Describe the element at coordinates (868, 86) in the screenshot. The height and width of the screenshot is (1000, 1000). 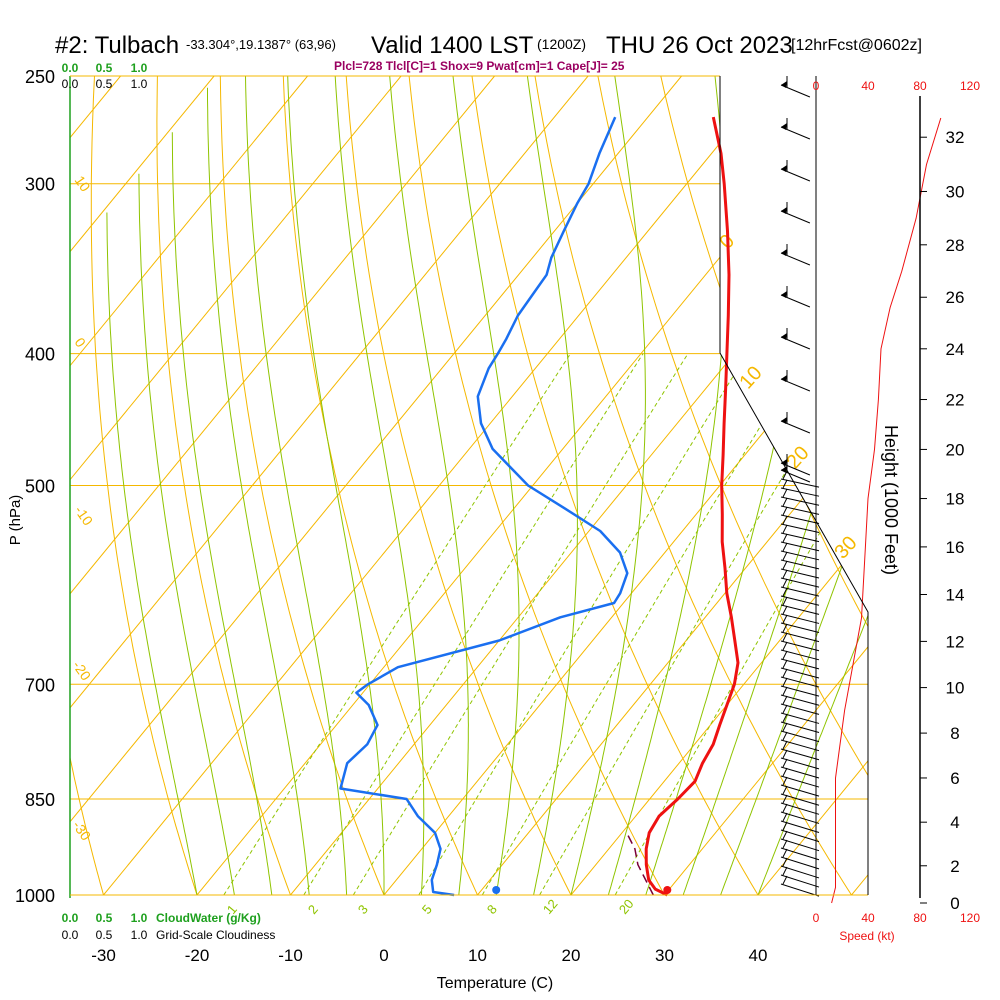
I see `speed-tick-top: 40` at that location.